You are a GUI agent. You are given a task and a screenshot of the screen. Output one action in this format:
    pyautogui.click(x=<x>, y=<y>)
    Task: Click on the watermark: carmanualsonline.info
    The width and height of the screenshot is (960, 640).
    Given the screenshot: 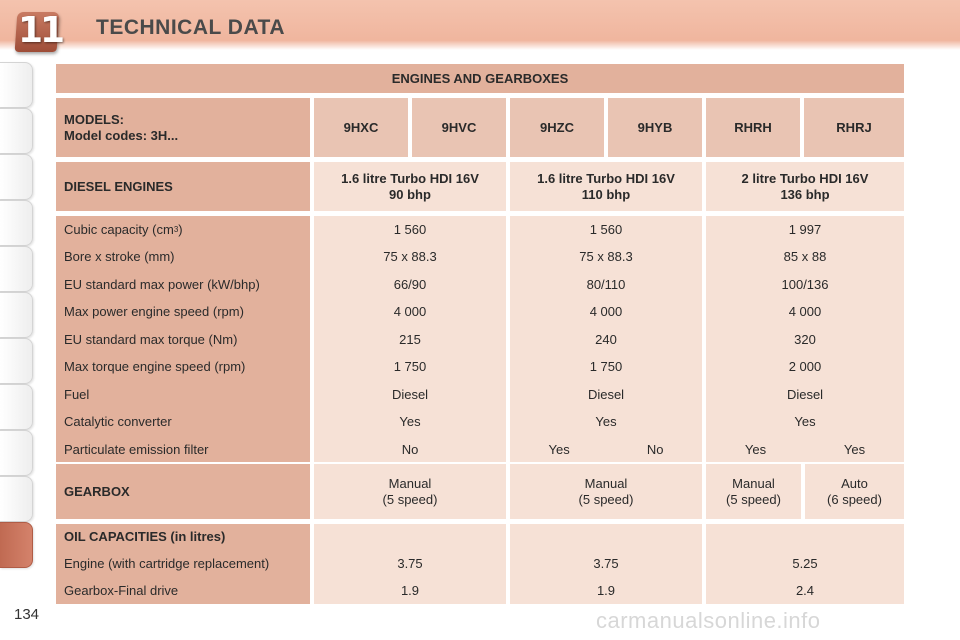 What is the action you would take?
    pyautogui.click(x=708, y=620)
    